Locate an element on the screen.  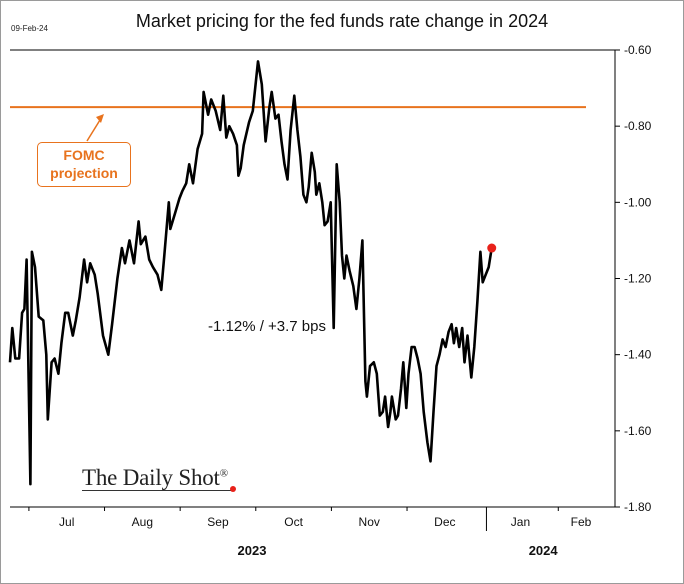
brand-mark: ® is located at coordinates (223, 473).